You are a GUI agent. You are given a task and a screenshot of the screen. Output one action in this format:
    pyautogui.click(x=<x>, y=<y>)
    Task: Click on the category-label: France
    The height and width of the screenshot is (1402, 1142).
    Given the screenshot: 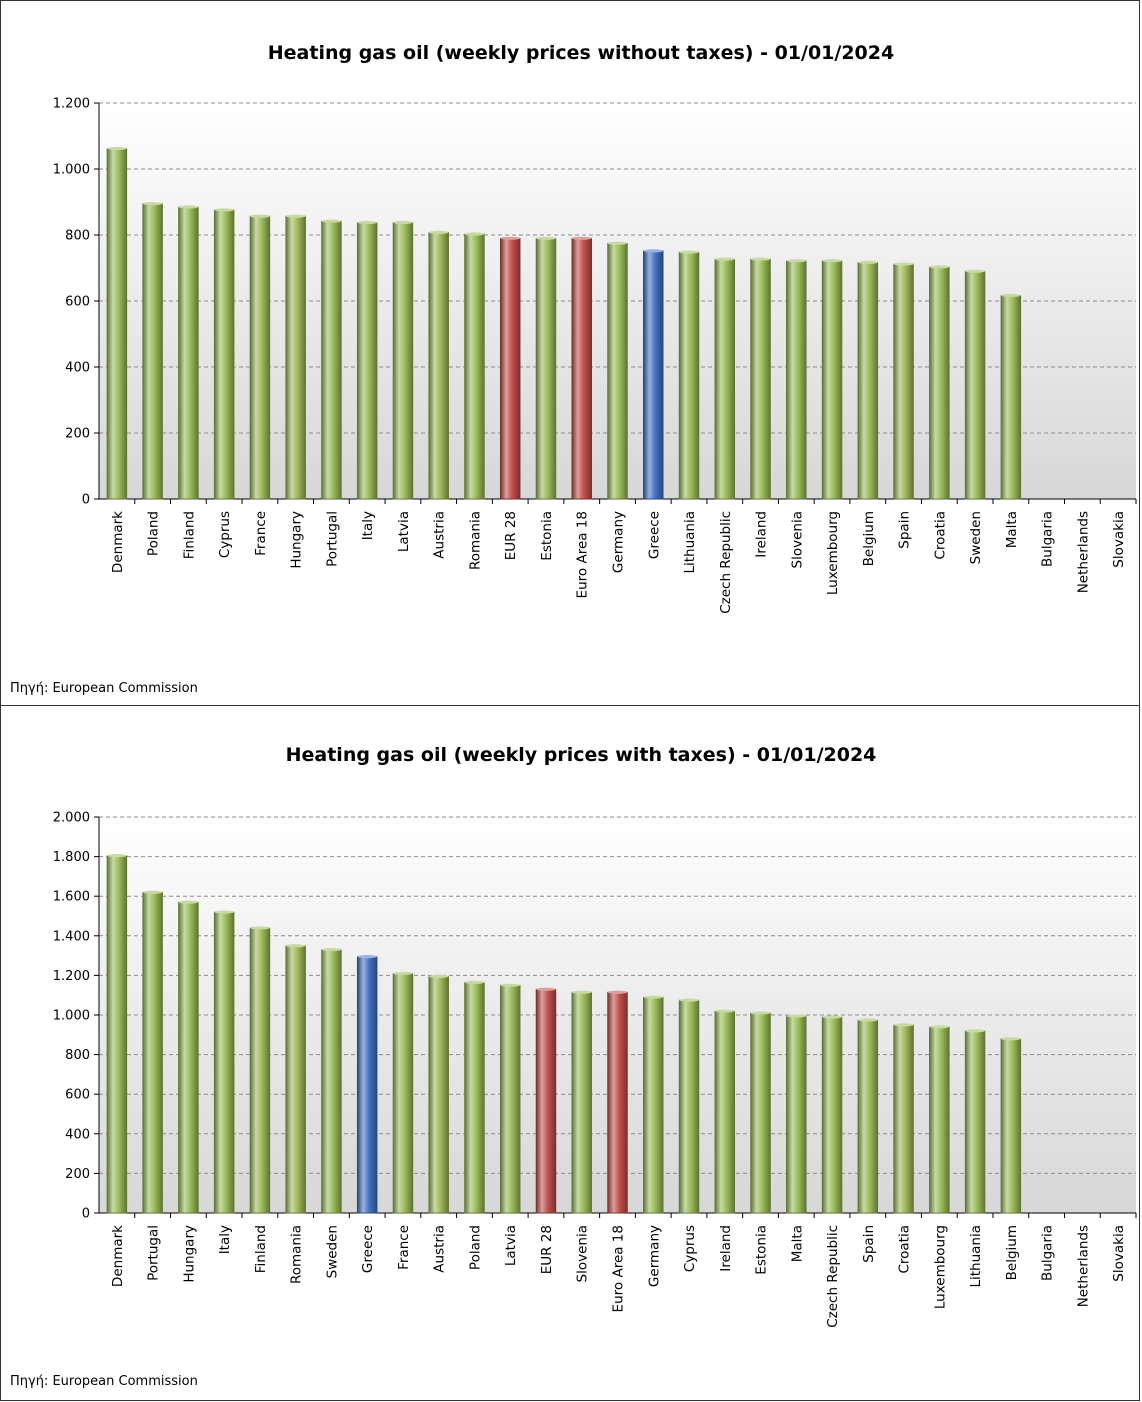 What is the action you would take?
    pyautogui.click(x=261, y=533)
    